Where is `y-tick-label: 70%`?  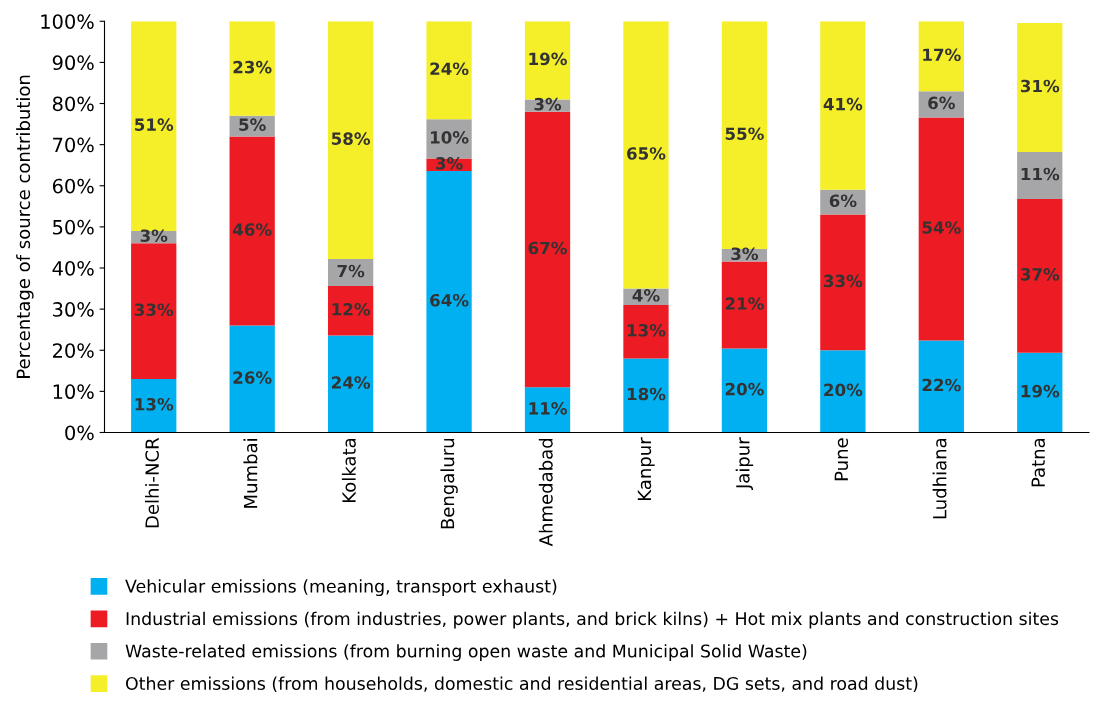 y-tick-label: 70% is located at coordinates (73, 145).